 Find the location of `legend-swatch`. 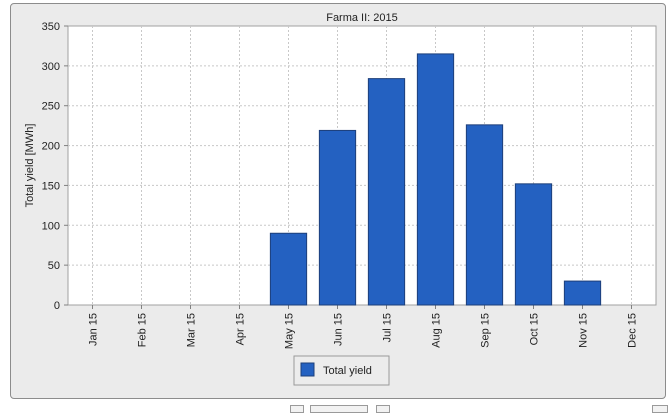

legend-swatch is located at coordinates (307, 369).